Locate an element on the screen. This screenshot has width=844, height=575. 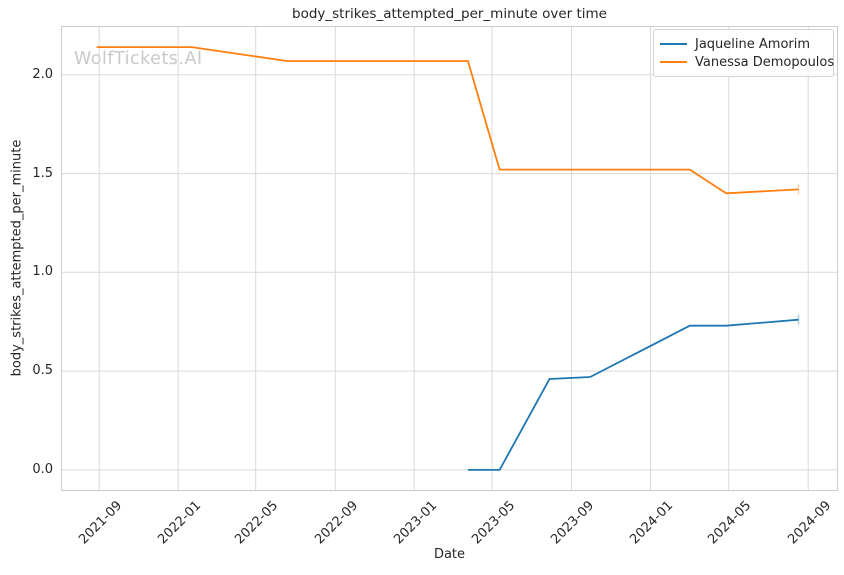
x-tick-label: 2021-09 is located at coordinates (101, 523).